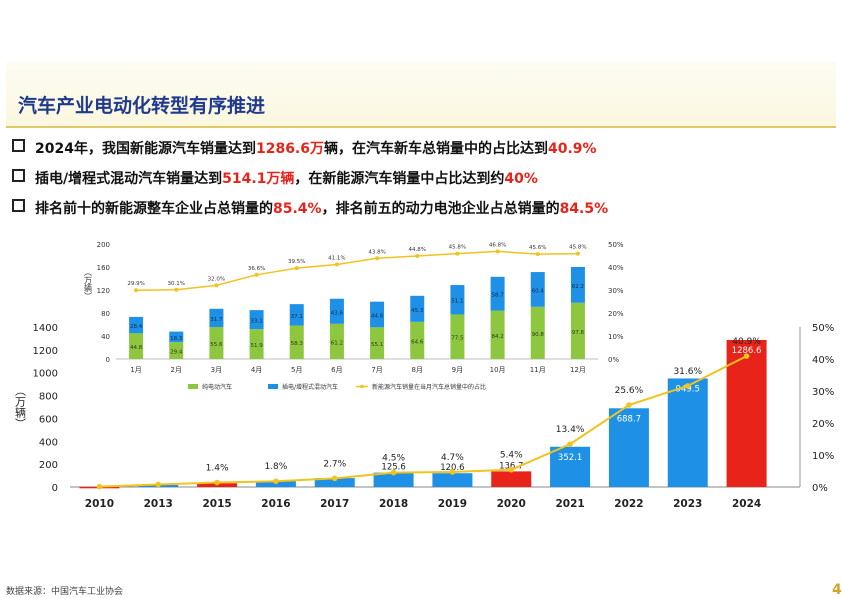 The width and height of the screenshot is (842, 598). What do you see at coordinates (297, 317) in the screenshot?
I see `inset-phev-value: 37.1` at bounding box center [297, 317].